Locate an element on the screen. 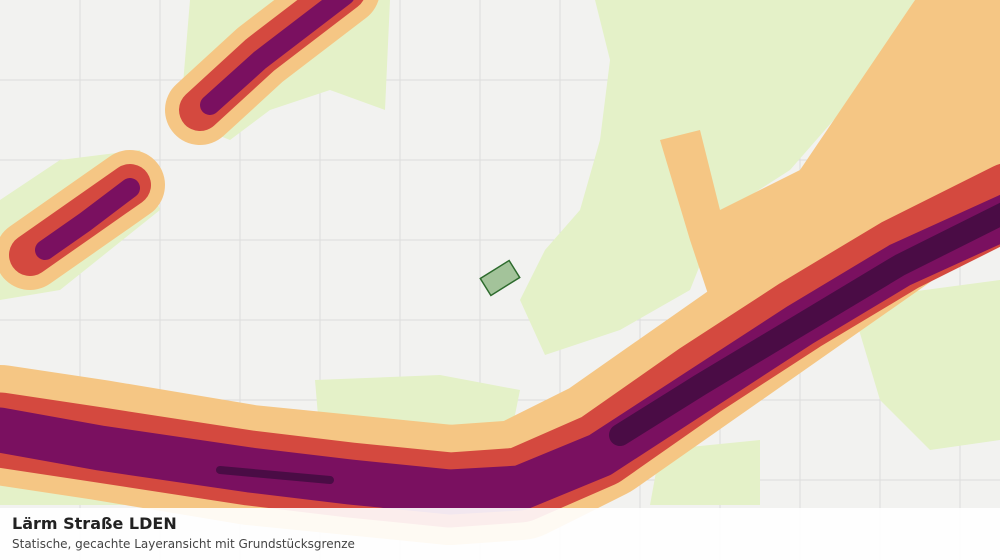  parcel-boundary is located at coordinates (500, 278).